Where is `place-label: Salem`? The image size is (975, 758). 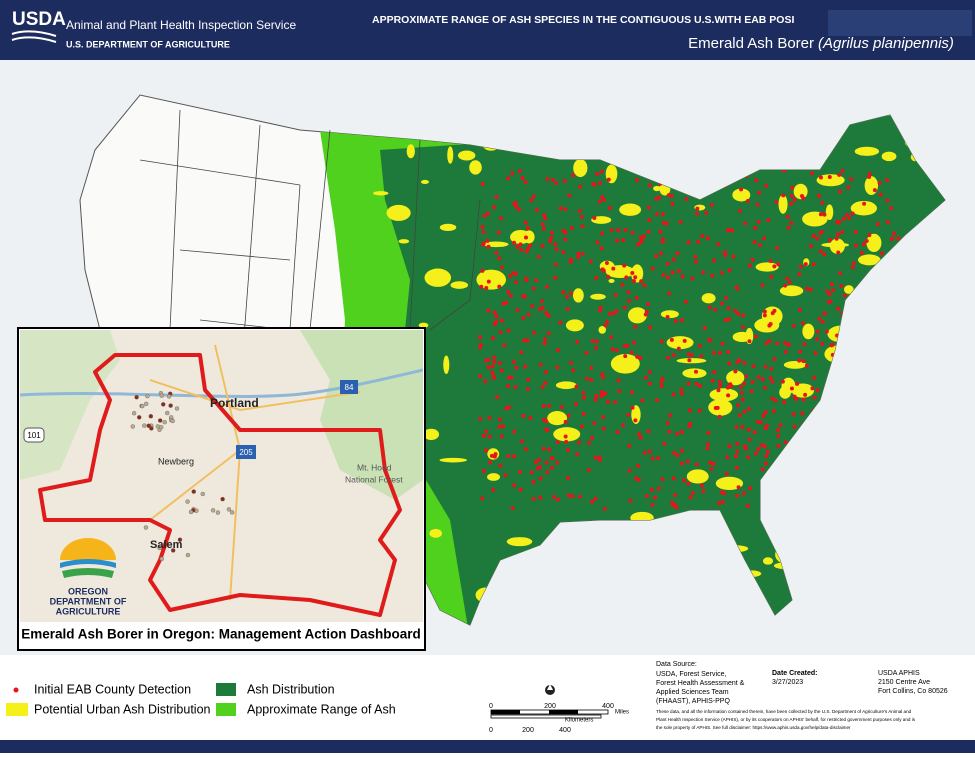
place-label: Salem is located at coordinates (166, 545).